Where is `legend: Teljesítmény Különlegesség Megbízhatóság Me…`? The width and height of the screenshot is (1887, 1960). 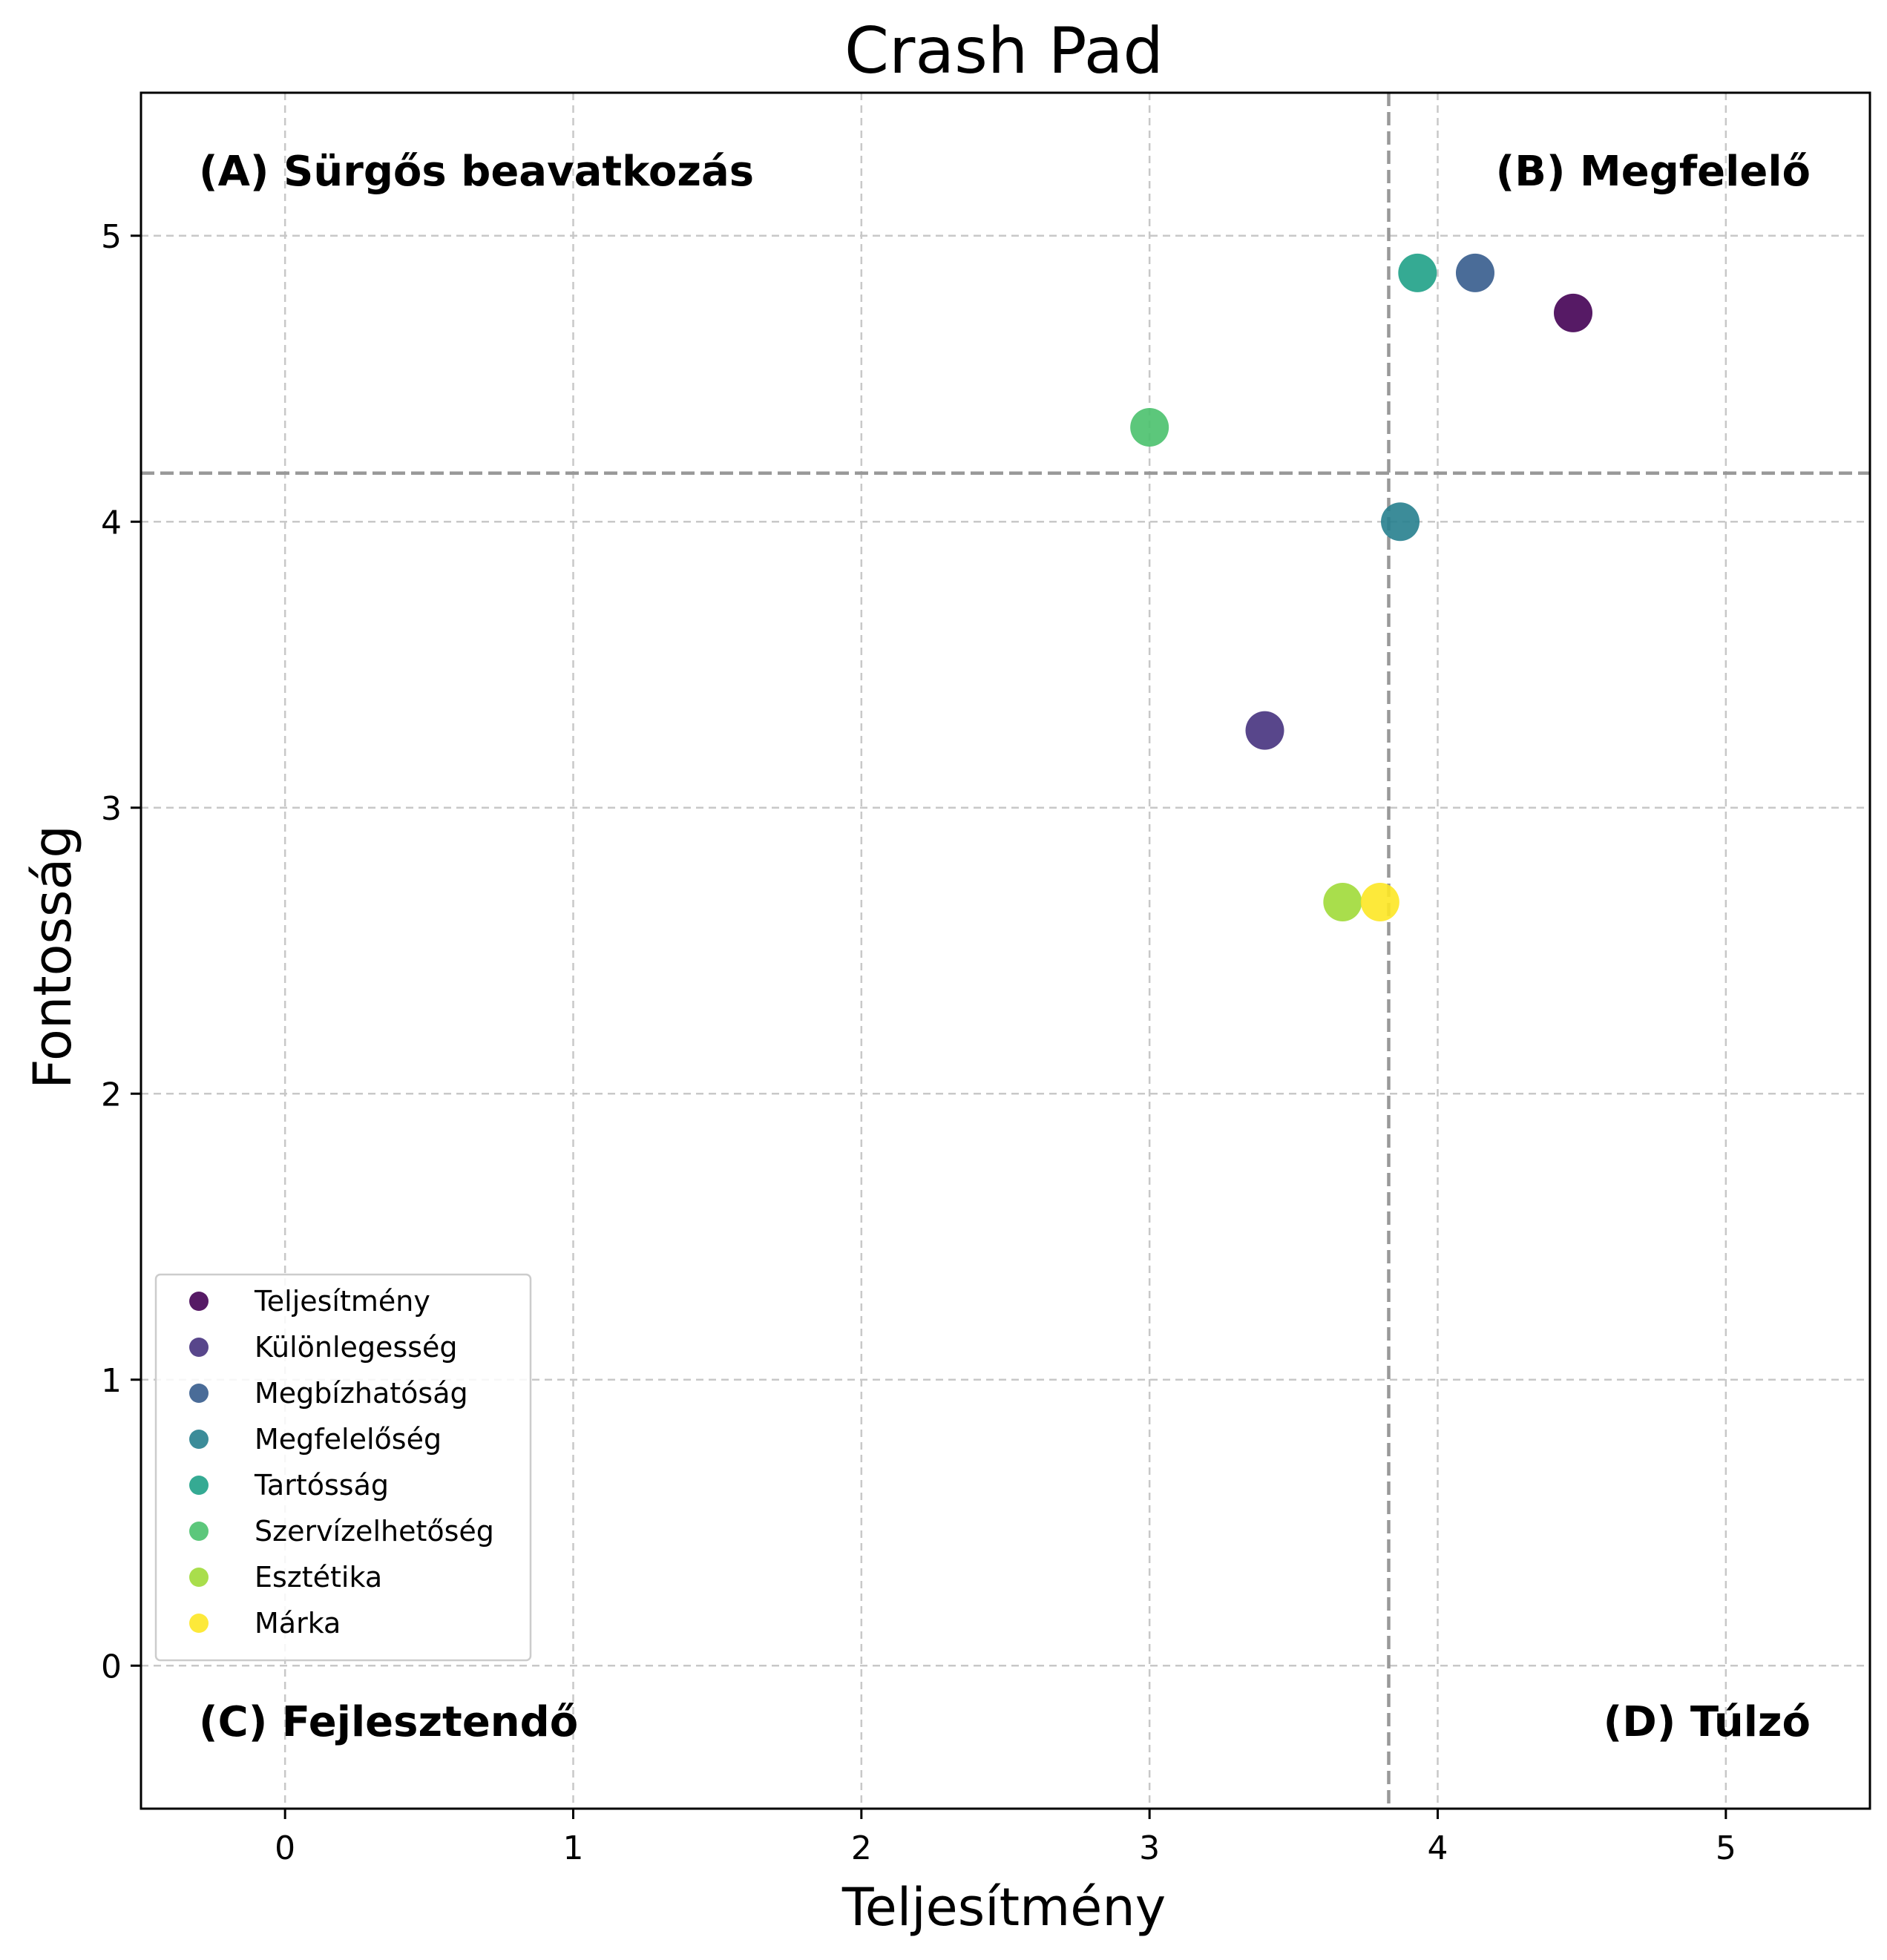 legend: Teljesítmény Különlegesség Megbízhatóság Me… is located at coordinates (343, 1468).